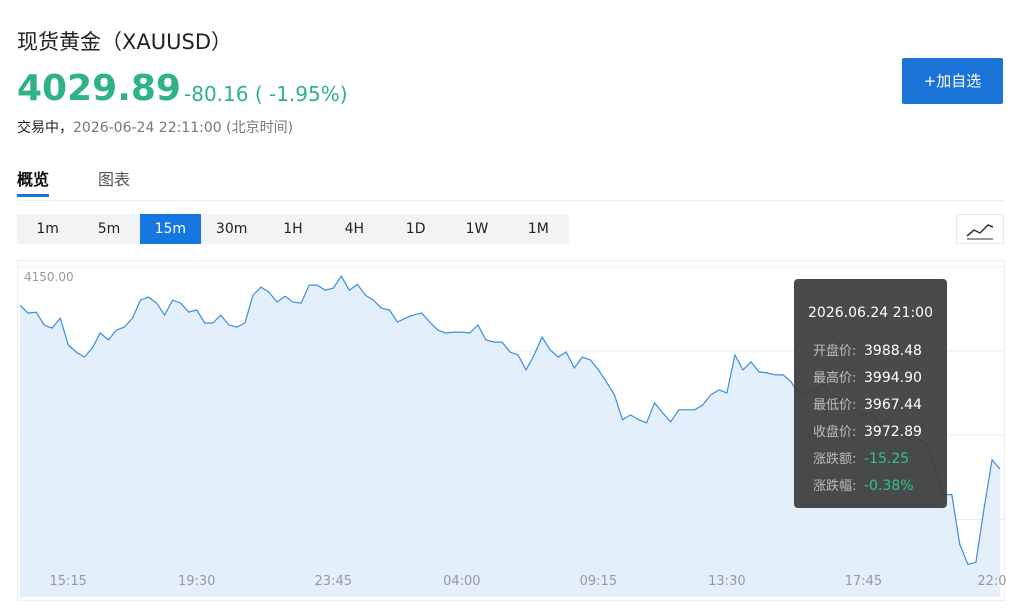  I want to click on add-watchlist-button: +加自选, so click(952, 81).